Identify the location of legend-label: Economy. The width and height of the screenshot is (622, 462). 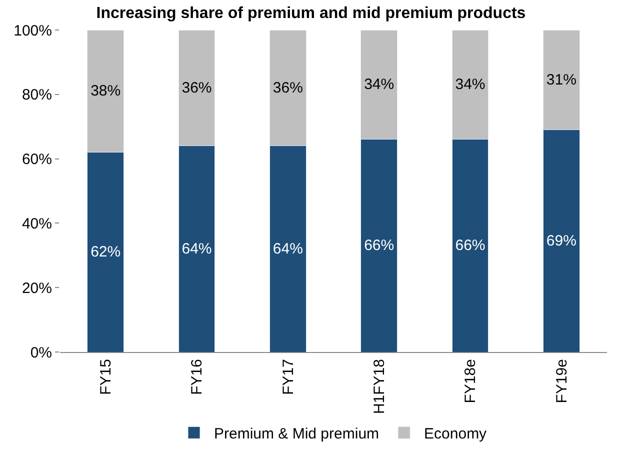
(456, 434).